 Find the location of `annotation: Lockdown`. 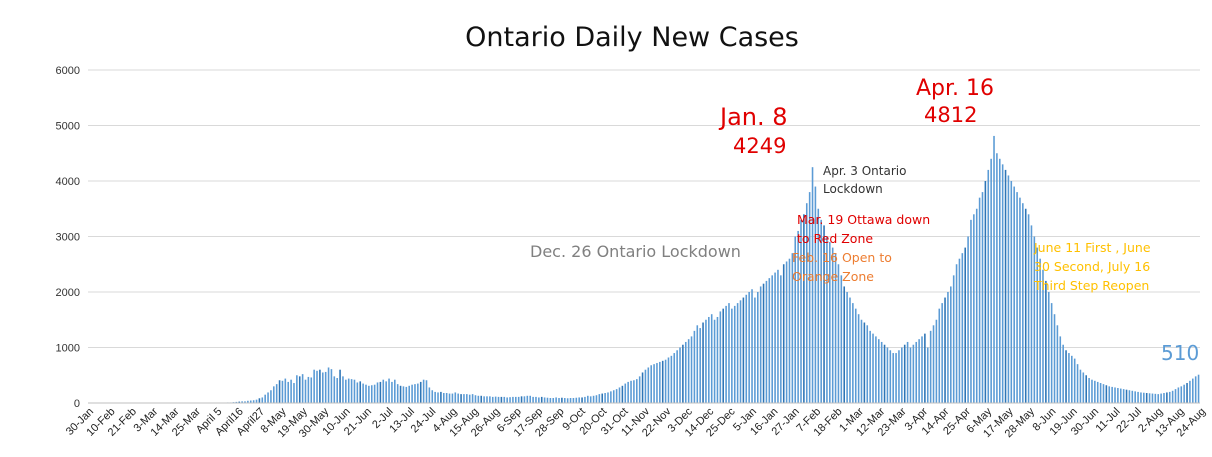

annotation: Lockdown is located at coordinates (853, 189).